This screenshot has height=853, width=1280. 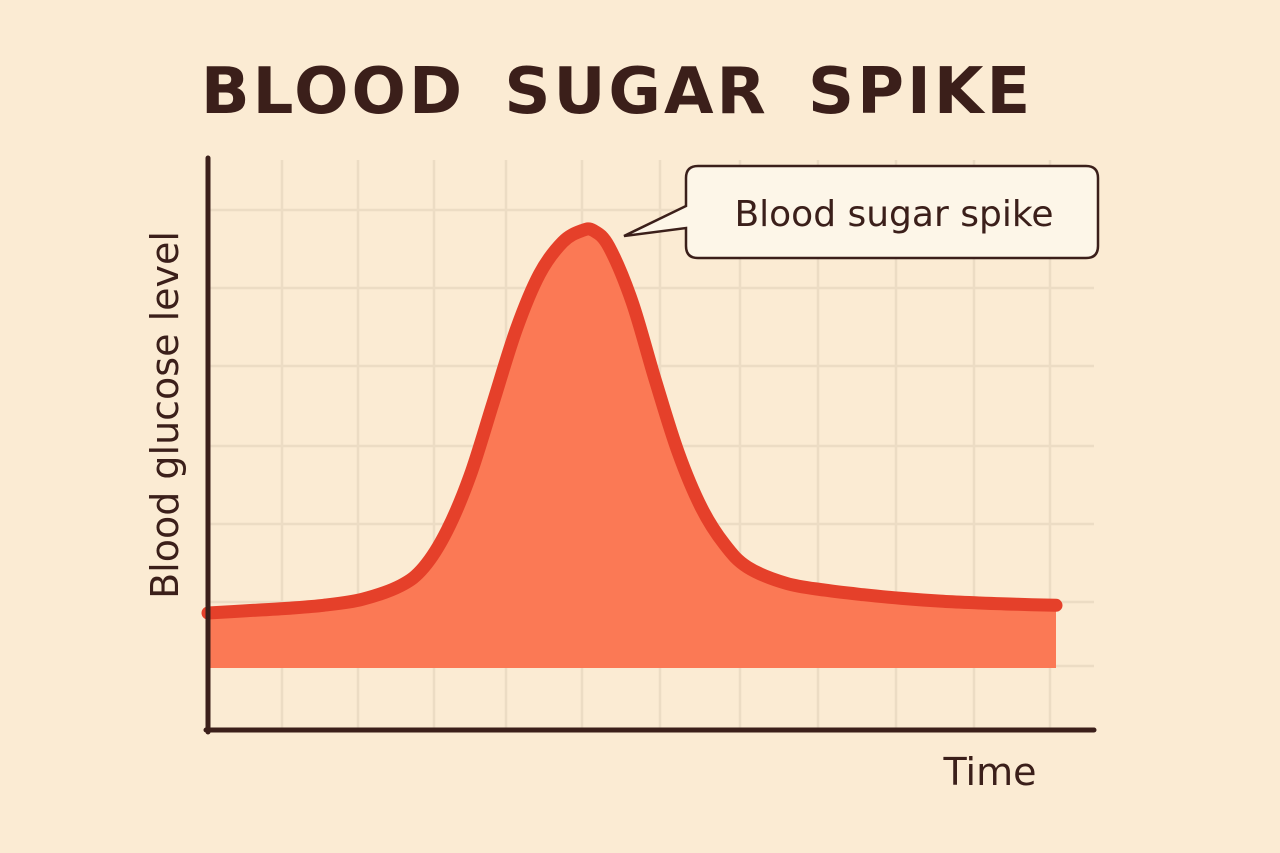 I want to click on callout-bubble, so click(x=861, y=212).